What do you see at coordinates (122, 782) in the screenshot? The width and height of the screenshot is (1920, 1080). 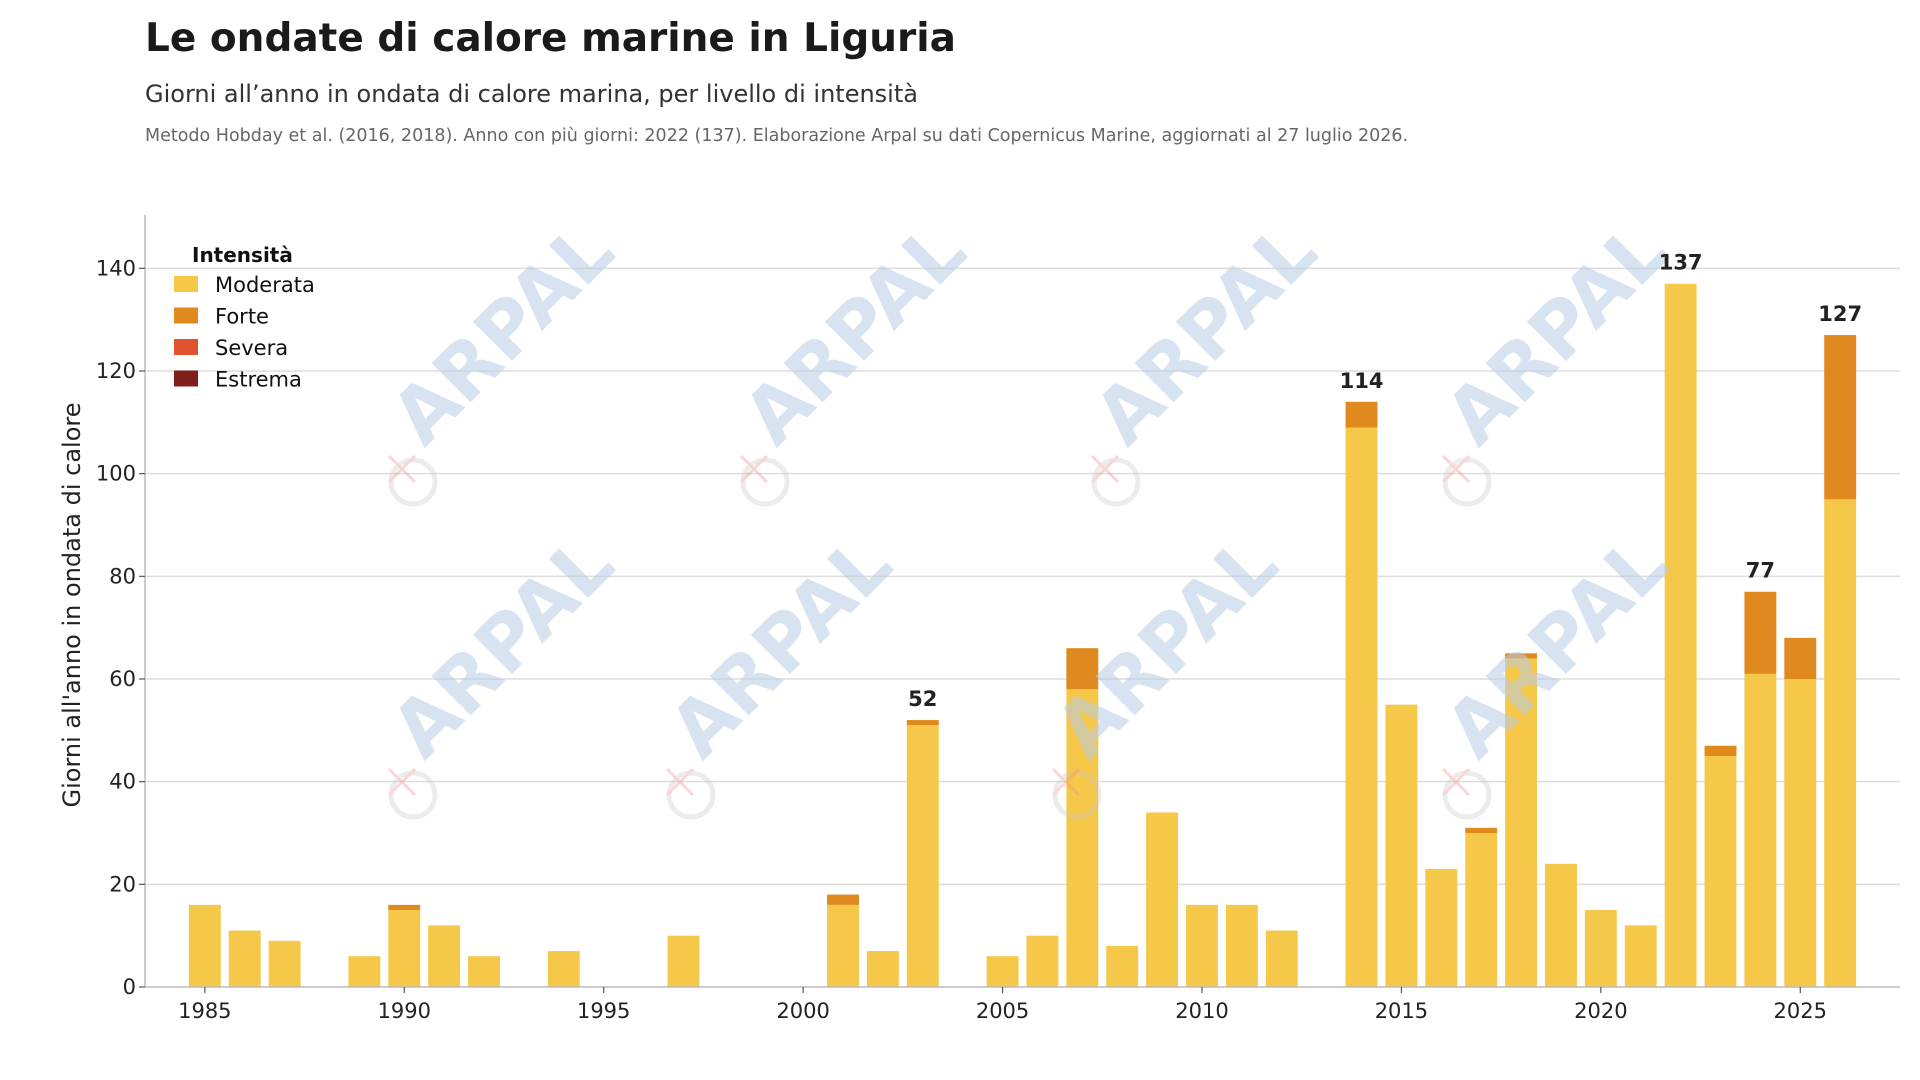 I see `y-tick-label: 40` at bounding box center [122, 782].